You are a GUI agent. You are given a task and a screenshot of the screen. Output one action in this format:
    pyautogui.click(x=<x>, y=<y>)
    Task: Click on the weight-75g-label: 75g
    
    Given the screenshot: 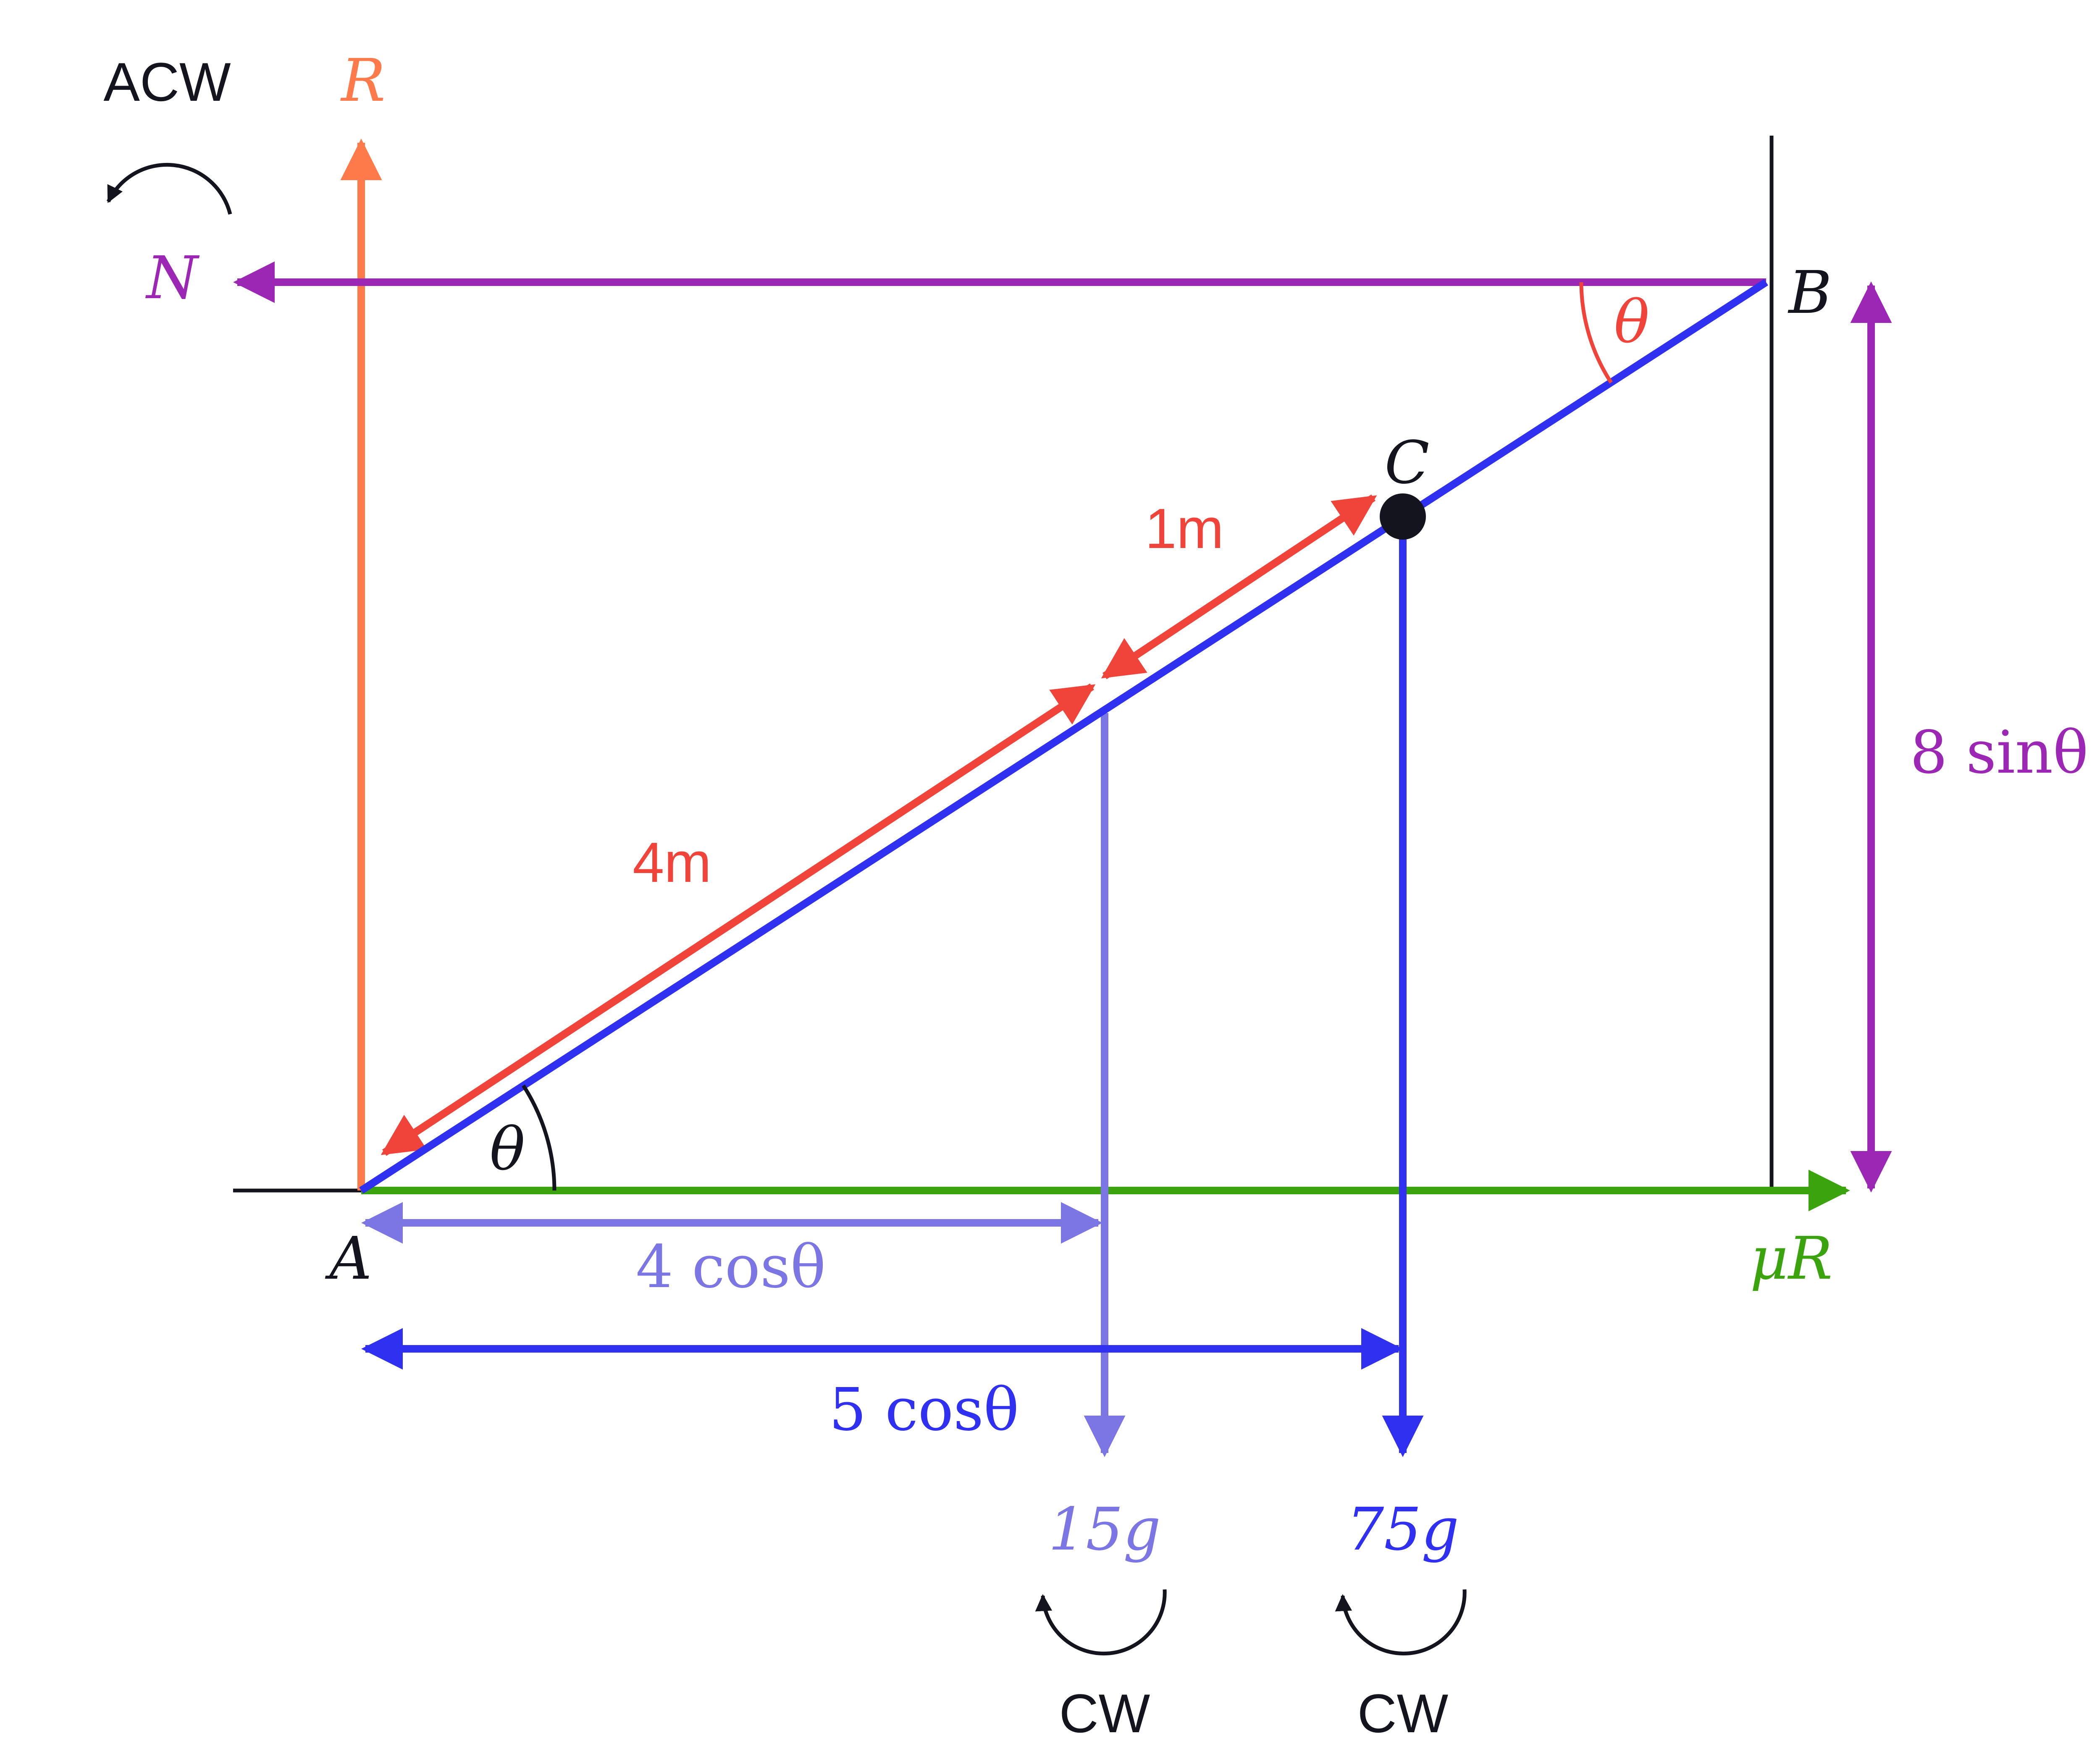 What is the action you would take?
    pyautogui.click(x=1403, y=1529)
    